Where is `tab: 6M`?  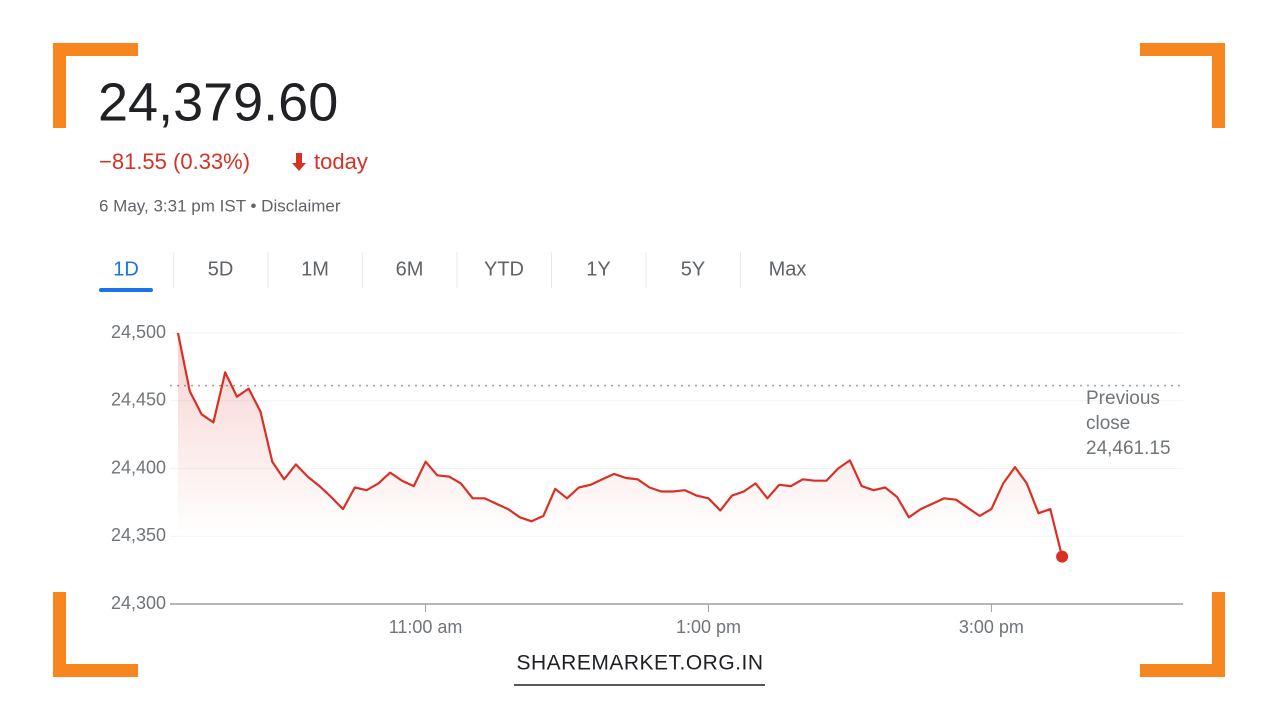 tab: 6M is located at coordinates (410, 269).